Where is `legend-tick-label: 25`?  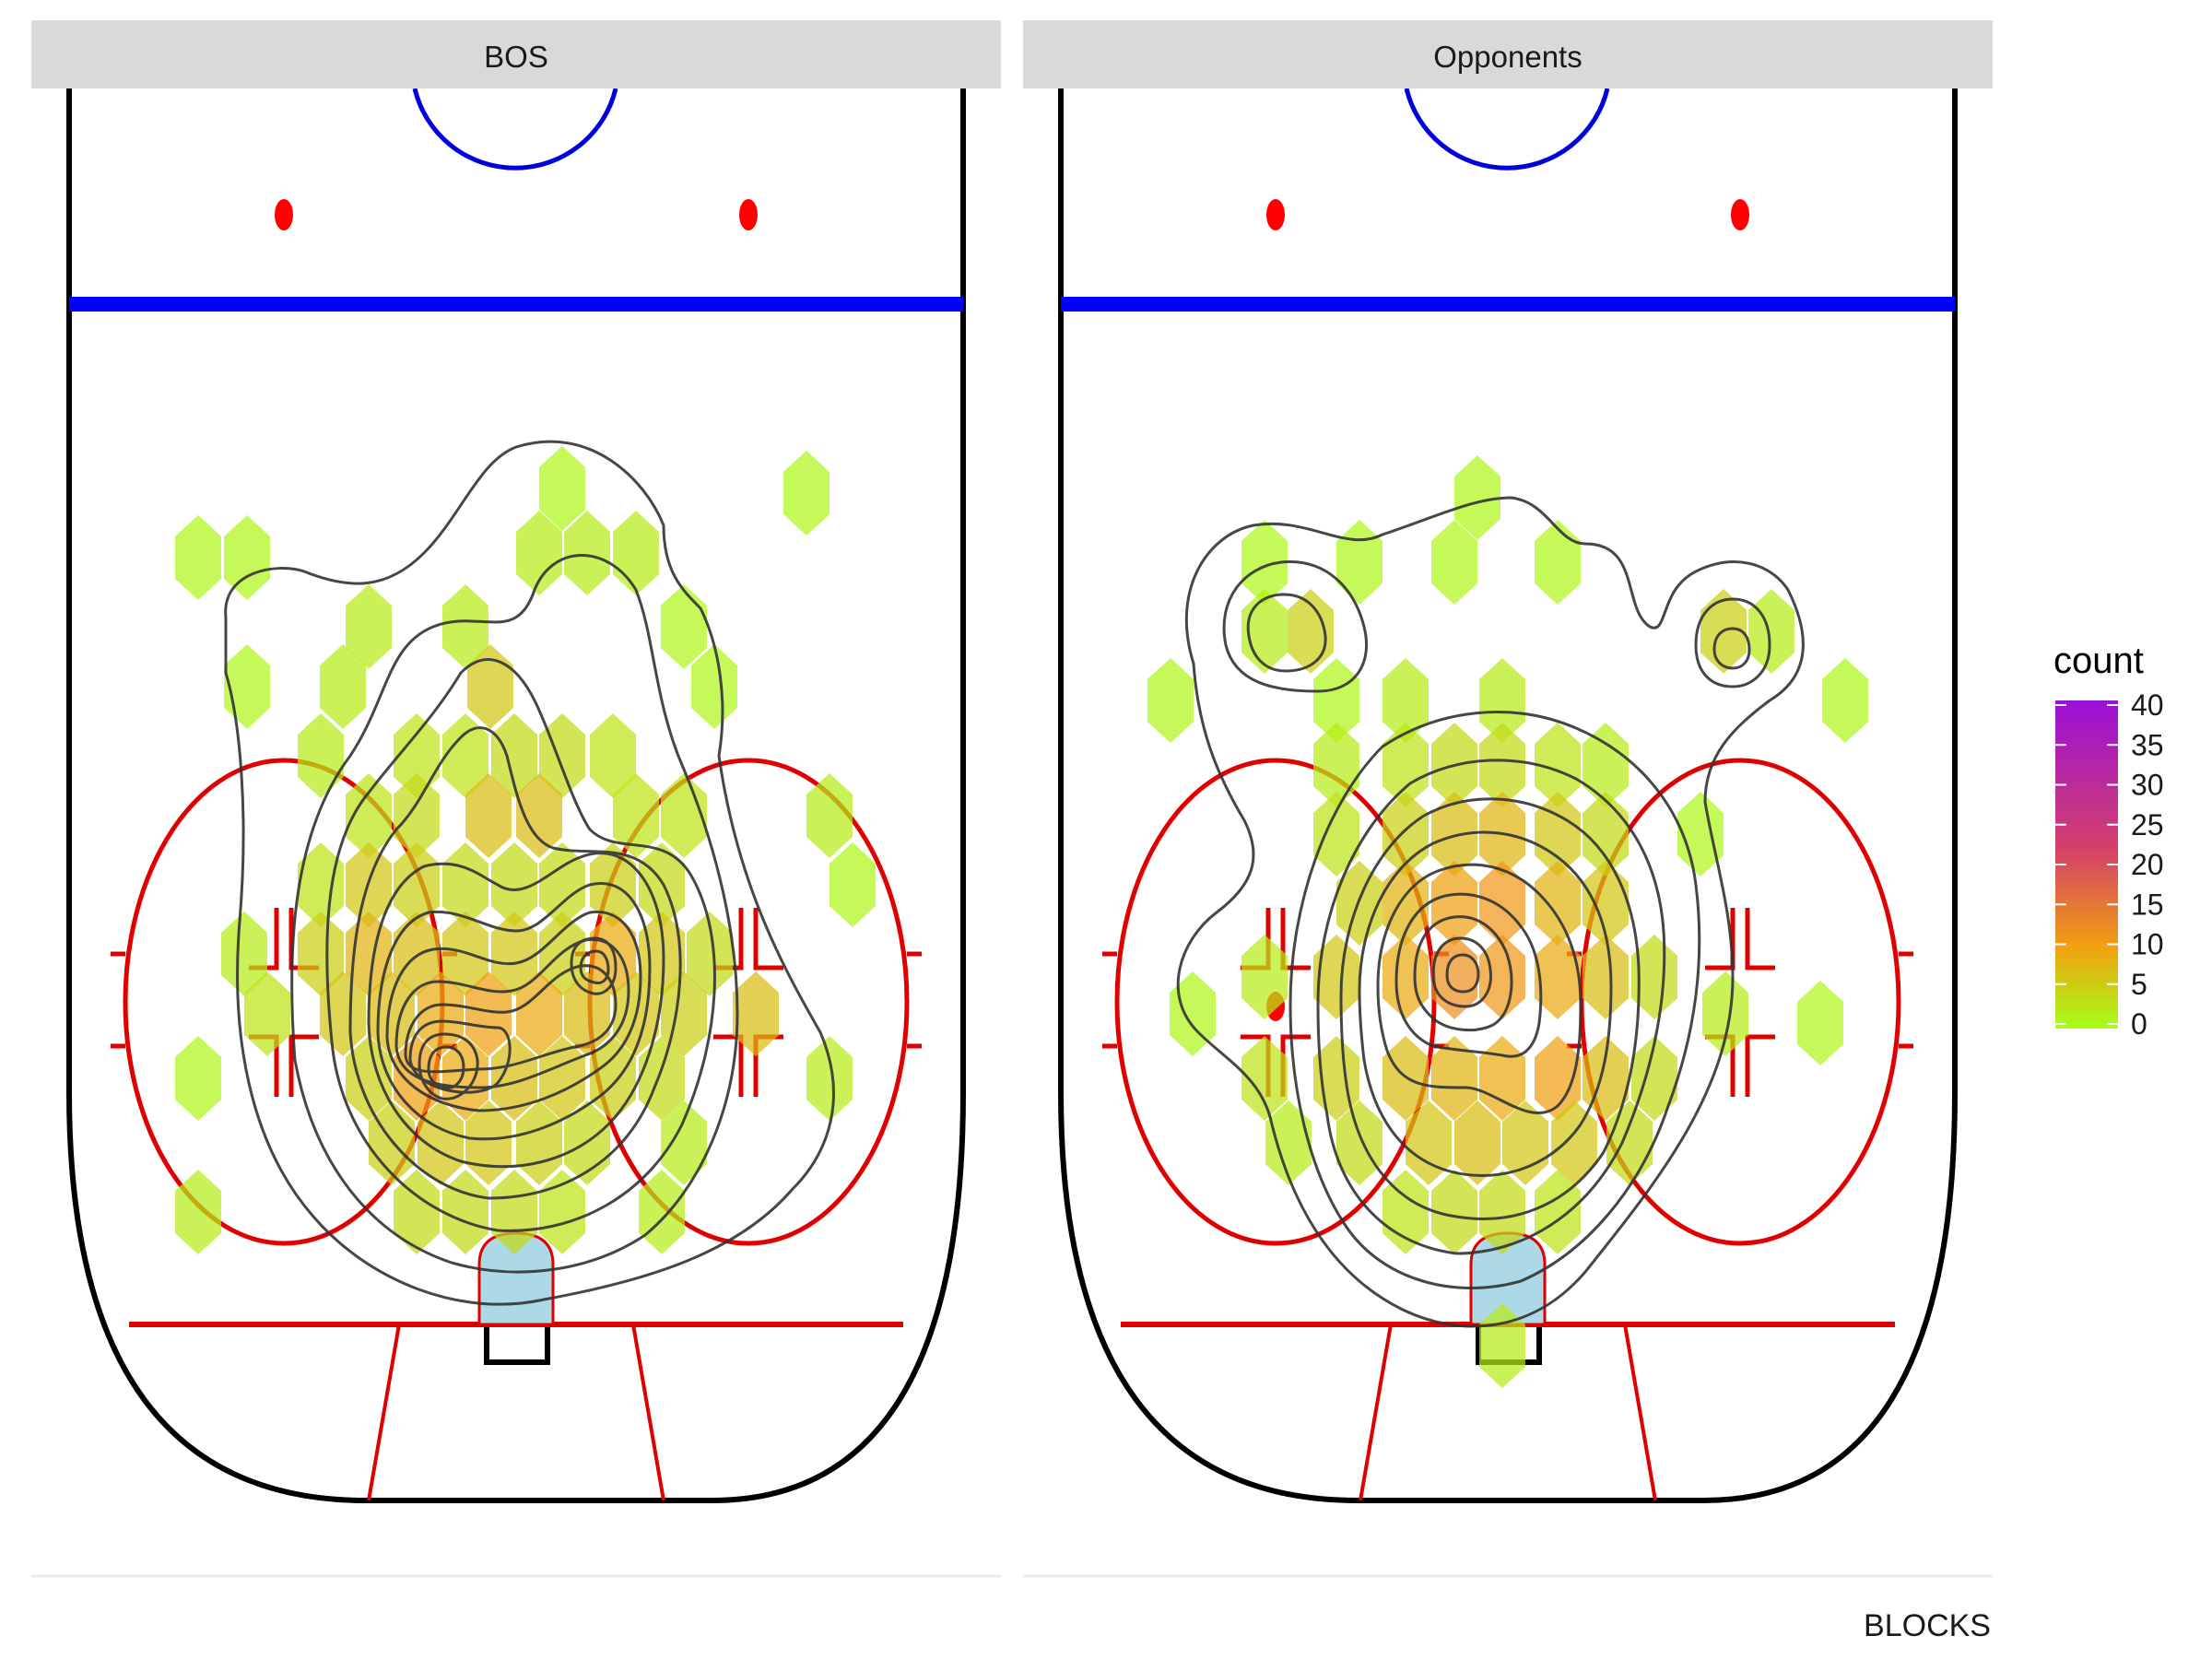 legend-tick-label: 25 is located at coordinates (2147, 824).